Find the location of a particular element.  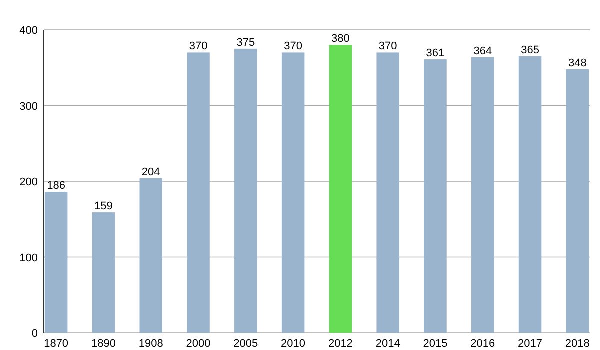

y-tick-label: 100 is located at coordinates (29, 258).